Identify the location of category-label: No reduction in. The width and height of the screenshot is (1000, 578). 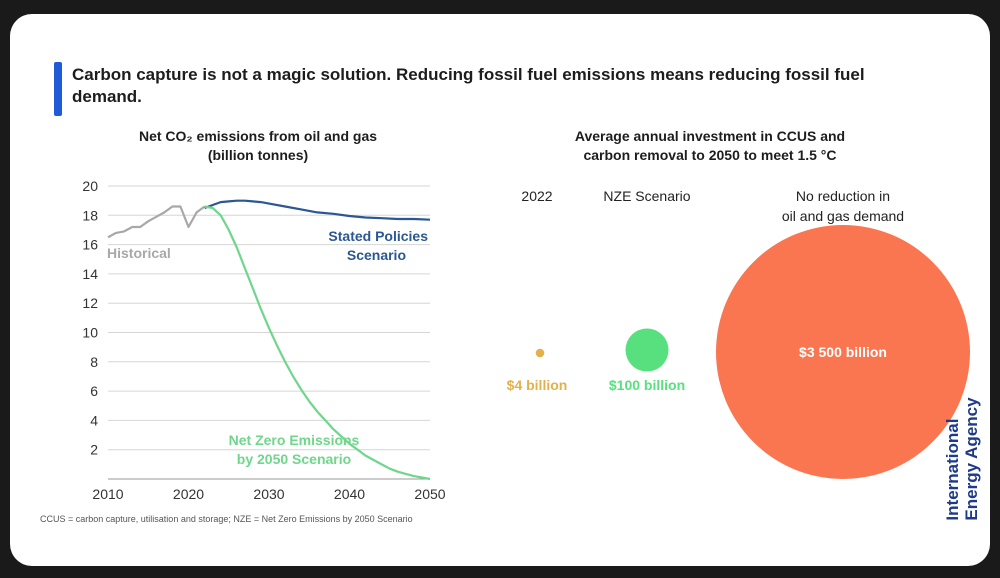
(843, 196).